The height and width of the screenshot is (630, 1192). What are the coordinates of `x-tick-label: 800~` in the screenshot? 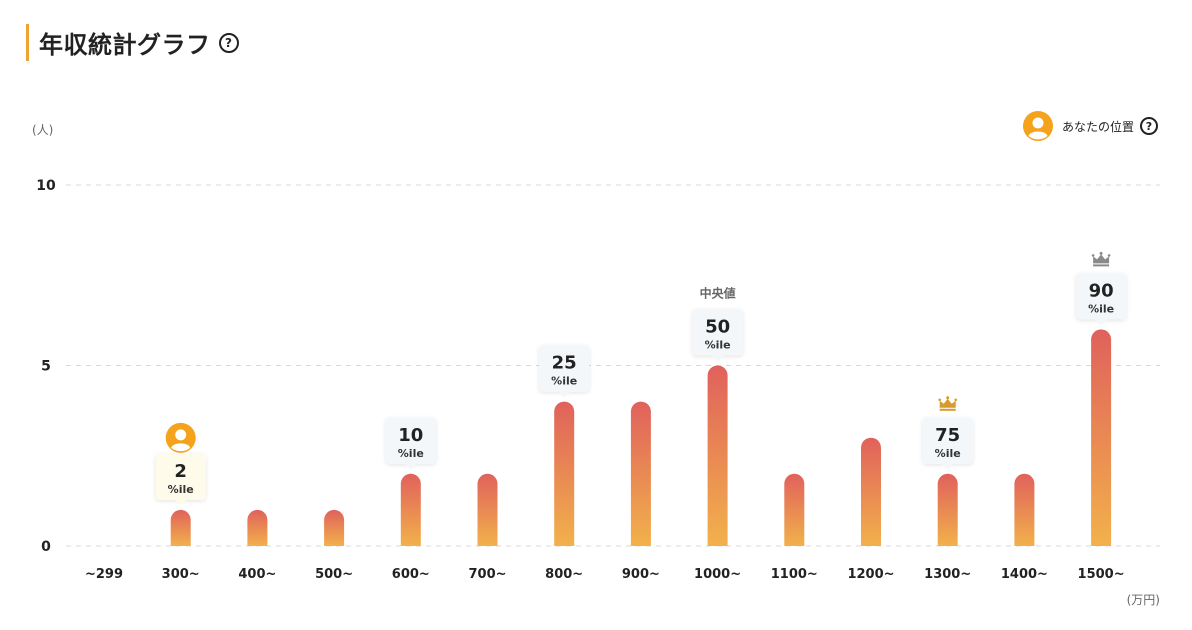 It's located at (564, 574).